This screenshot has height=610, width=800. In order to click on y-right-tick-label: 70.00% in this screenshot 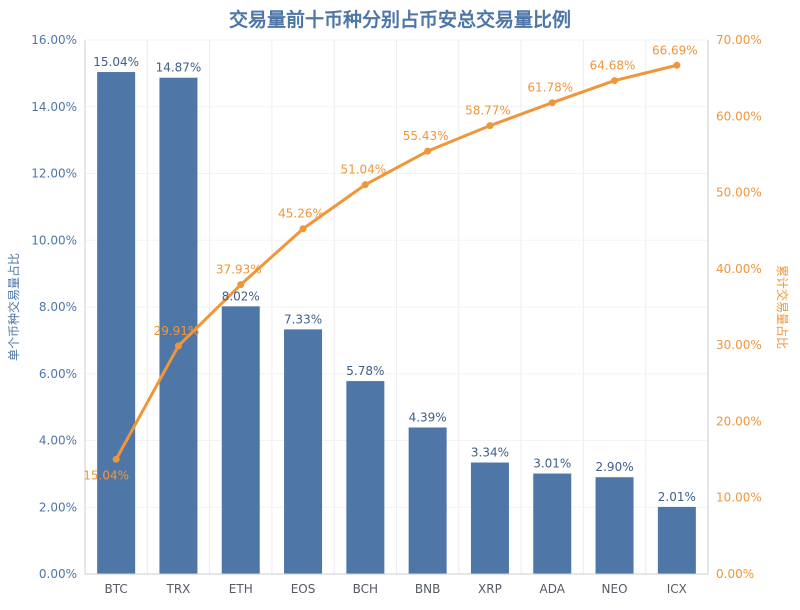, I will do `click(739, 40)`.